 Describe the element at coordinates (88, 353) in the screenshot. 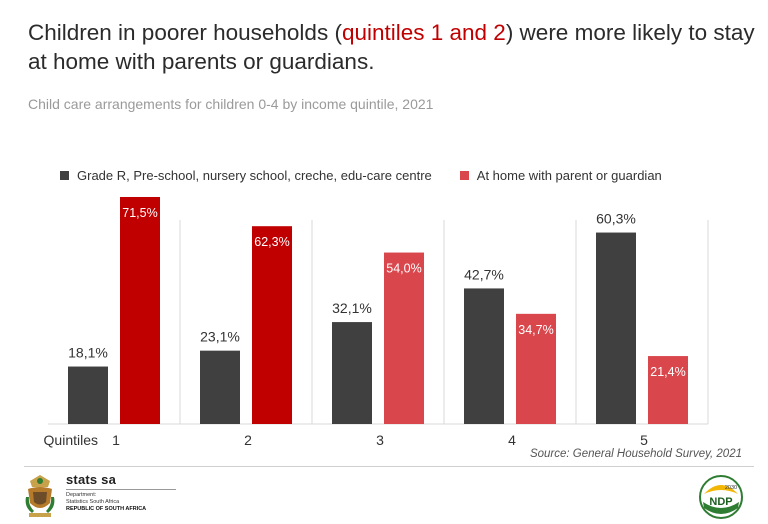

I see `data-label-grade-r: 18,1%` at that location.